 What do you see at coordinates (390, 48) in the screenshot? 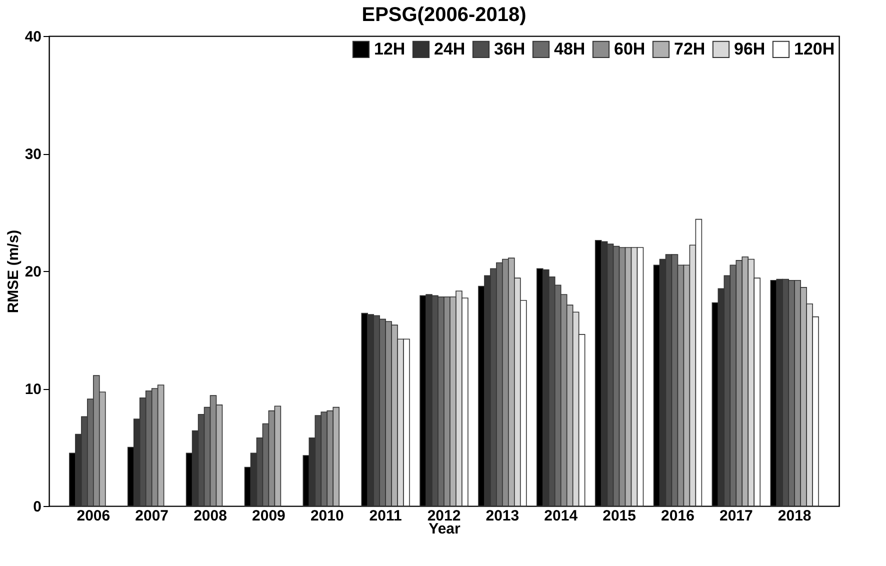
I see `legend-label: 12H` at bounding box center [390, 48].